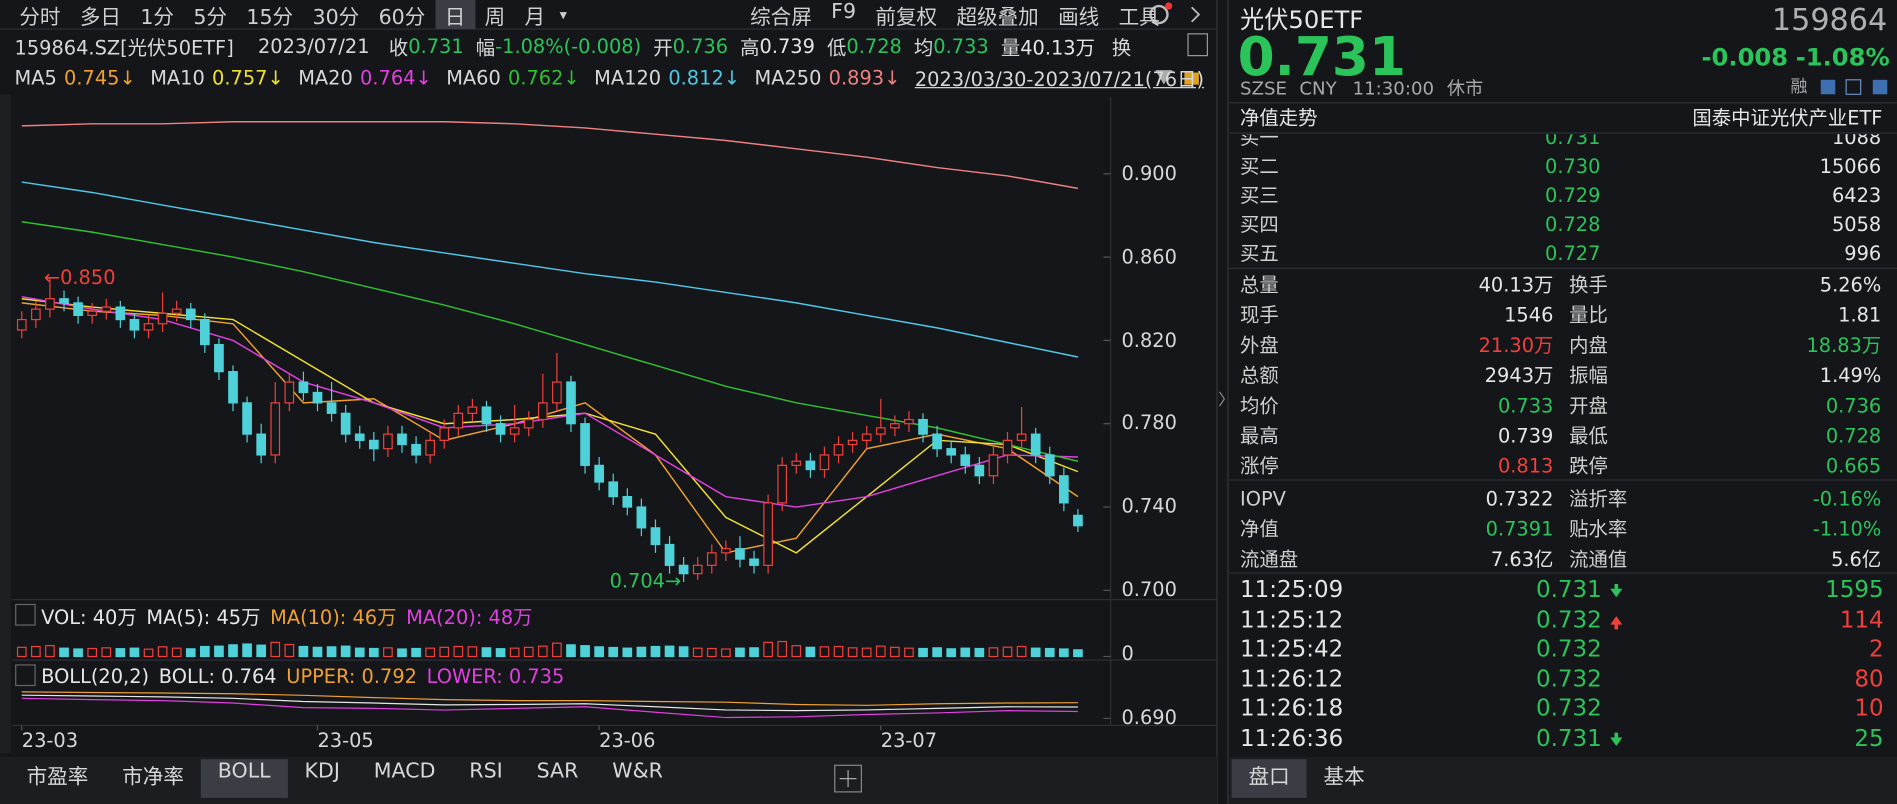  What do you see at coordinates (322, 771) in the screenshot?
I see `indicator-tab: KDJ` at bounding box center [322, 771].